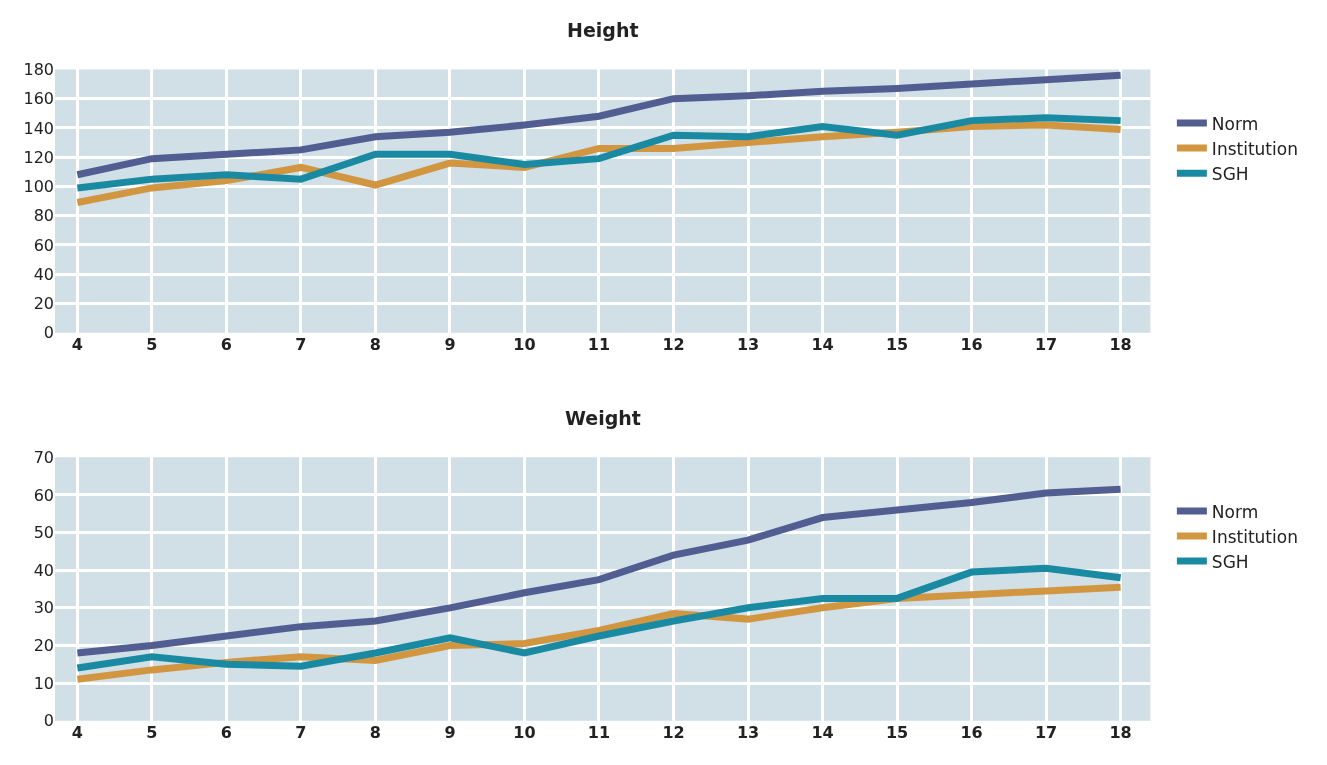 The width and height of the screenshot is (1327, 765). Describe the element at coordinates (43, 608) in the screenshot. I see `y-tick-label: 30` at that location.